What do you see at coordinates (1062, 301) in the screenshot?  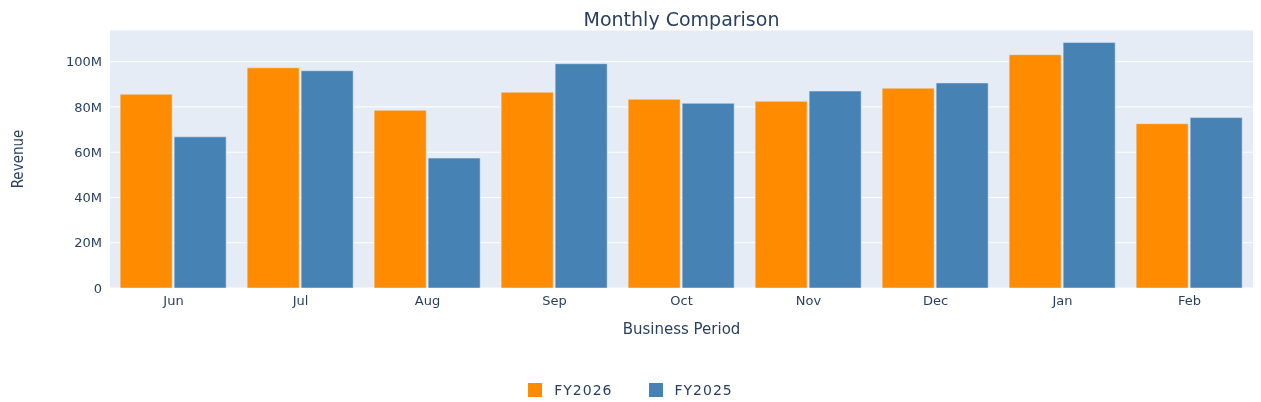 I see `x-tick-label: Jan` at bounding box center [1062, 301].